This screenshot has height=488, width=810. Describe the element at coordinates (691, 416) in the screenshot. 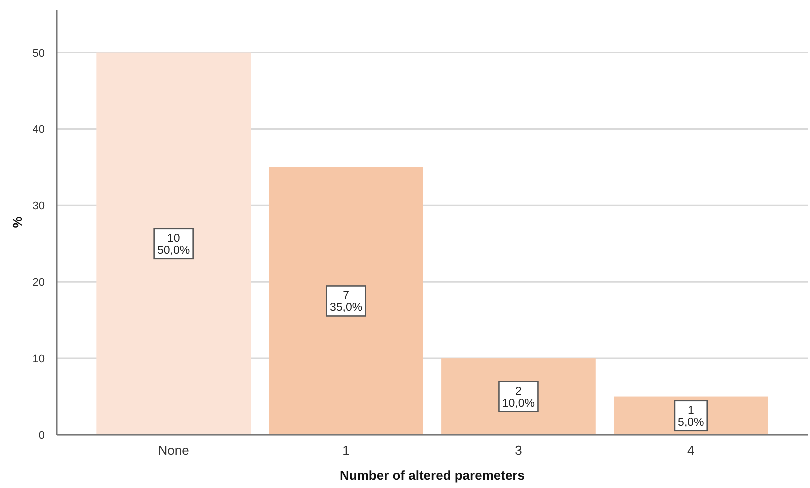

I see `data-label: 1 5,0%` at that location.